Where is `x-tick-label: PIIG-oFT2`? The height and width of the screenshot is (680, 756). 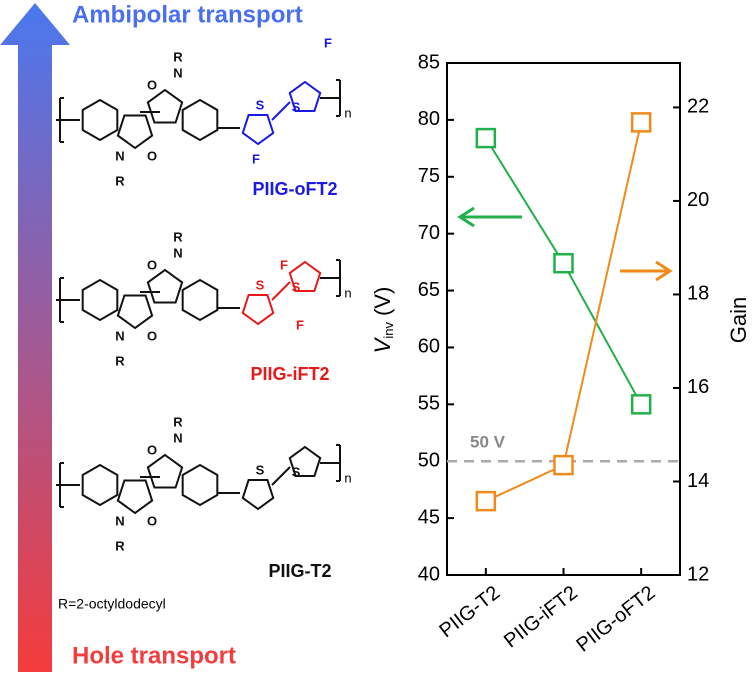
x-tick-label: PIIG-oFT2 is located at coordinates (615, 619).